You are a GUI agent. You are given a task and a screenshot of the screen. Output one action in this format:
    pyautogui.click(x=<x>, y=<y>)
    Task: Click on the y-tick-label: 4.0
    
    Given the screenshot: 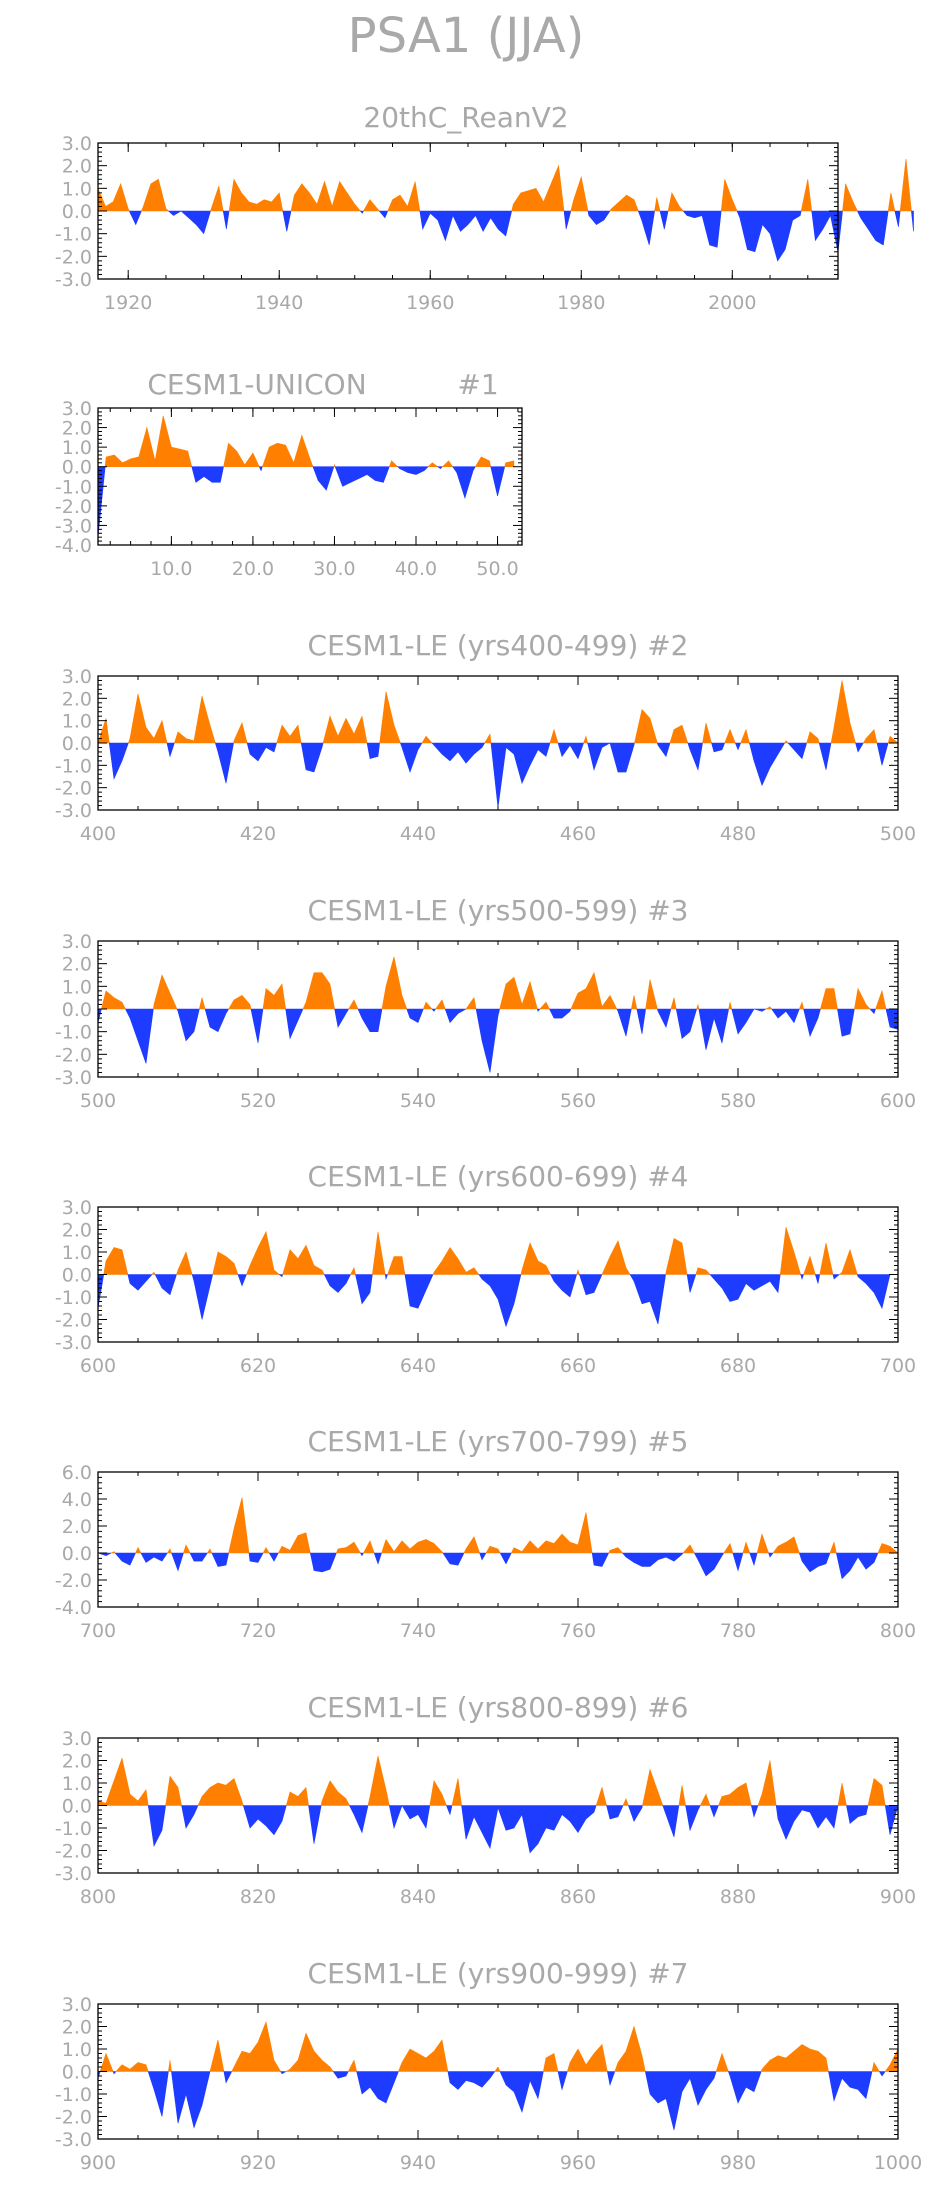 What is the action you would take?
    pyautogui.click(x=77, y=1500)
    